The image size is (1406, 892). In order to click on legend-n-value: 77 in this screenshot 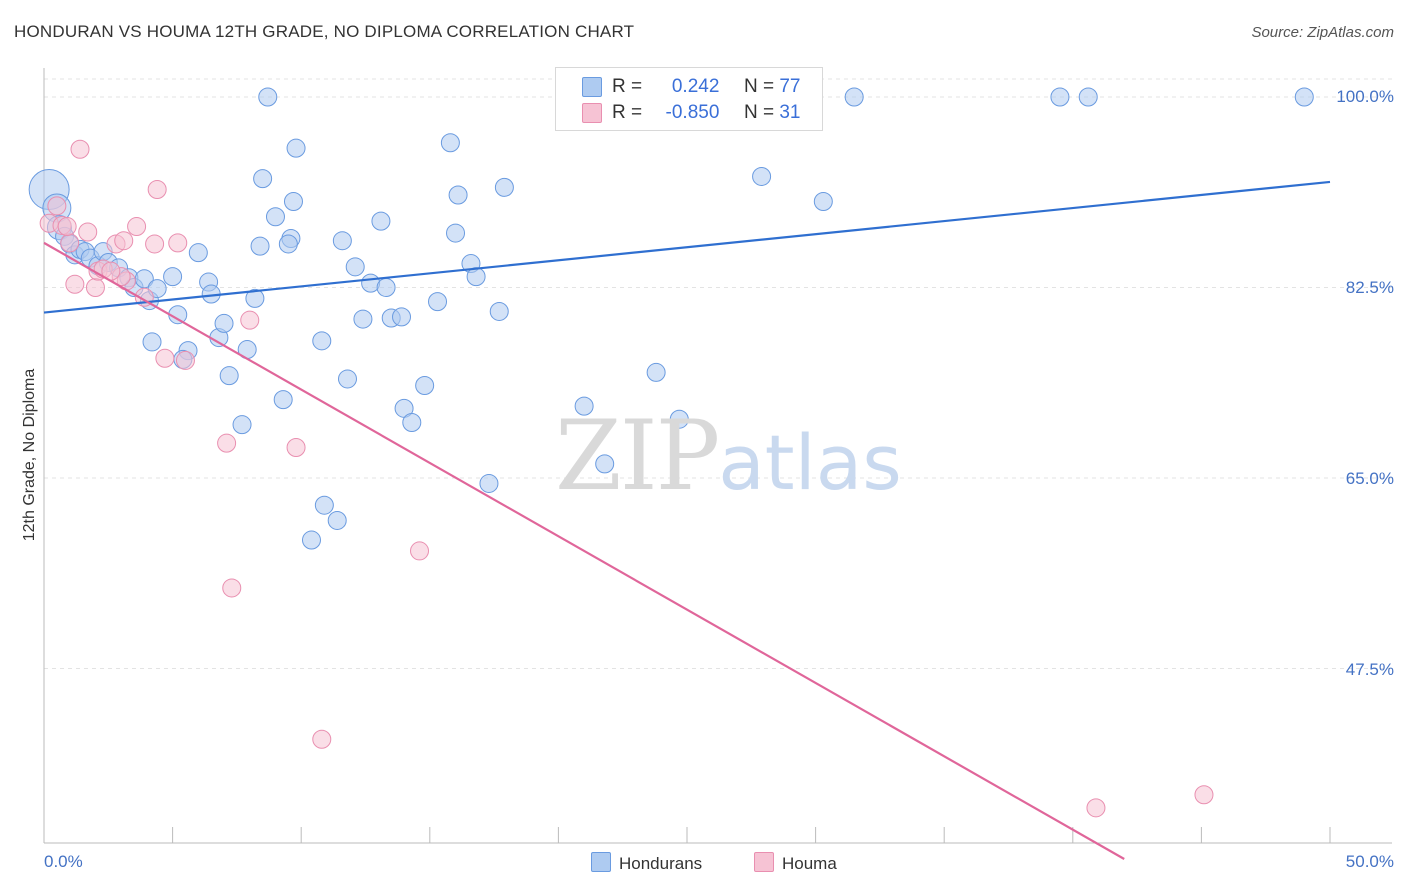, I will do `click(790, 86)`.